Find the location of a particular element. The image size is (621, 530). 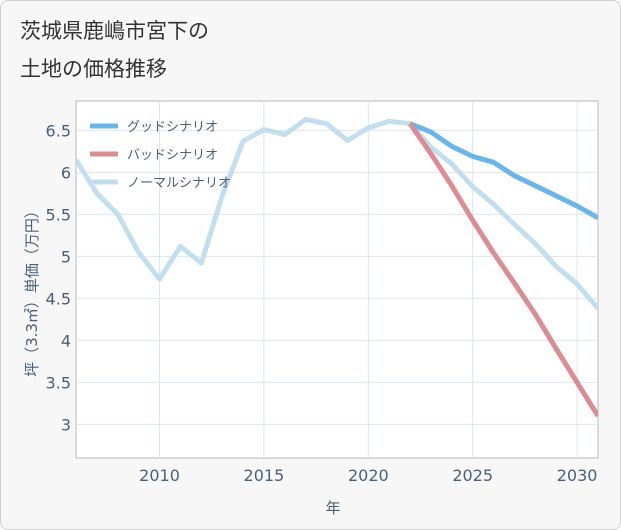

x-axis-ticks: 2010 2015 2020 2025 2030 is located at coordinates (368, 475).